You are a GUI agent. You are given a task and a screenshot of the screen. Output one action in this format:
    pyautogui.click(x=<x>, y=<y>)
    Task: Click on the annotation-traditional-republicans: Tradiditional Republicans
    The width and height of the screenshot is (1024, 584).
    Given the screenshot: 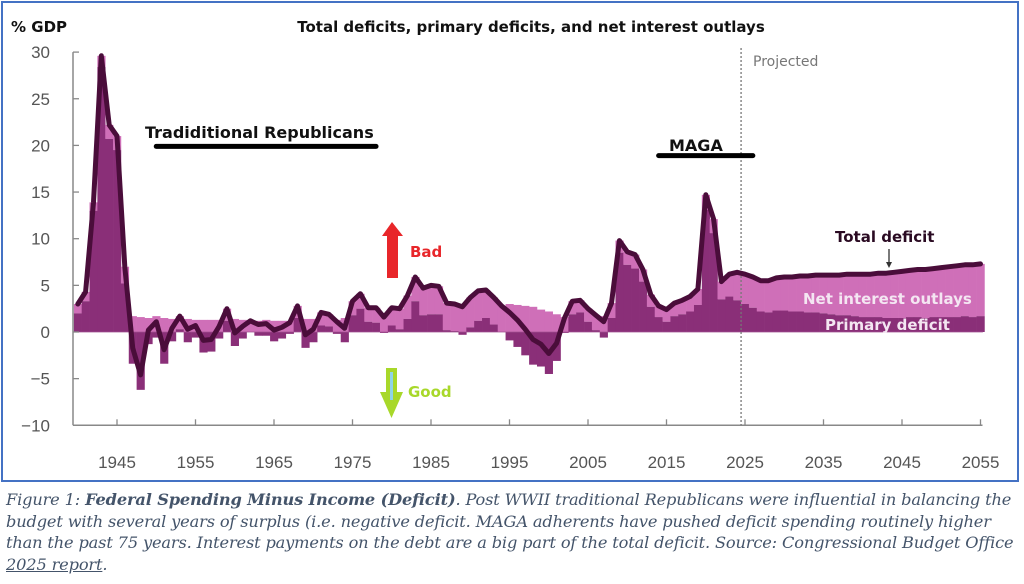 What is the action you would take?
    pyautogui.click(x=259, y=132)
    